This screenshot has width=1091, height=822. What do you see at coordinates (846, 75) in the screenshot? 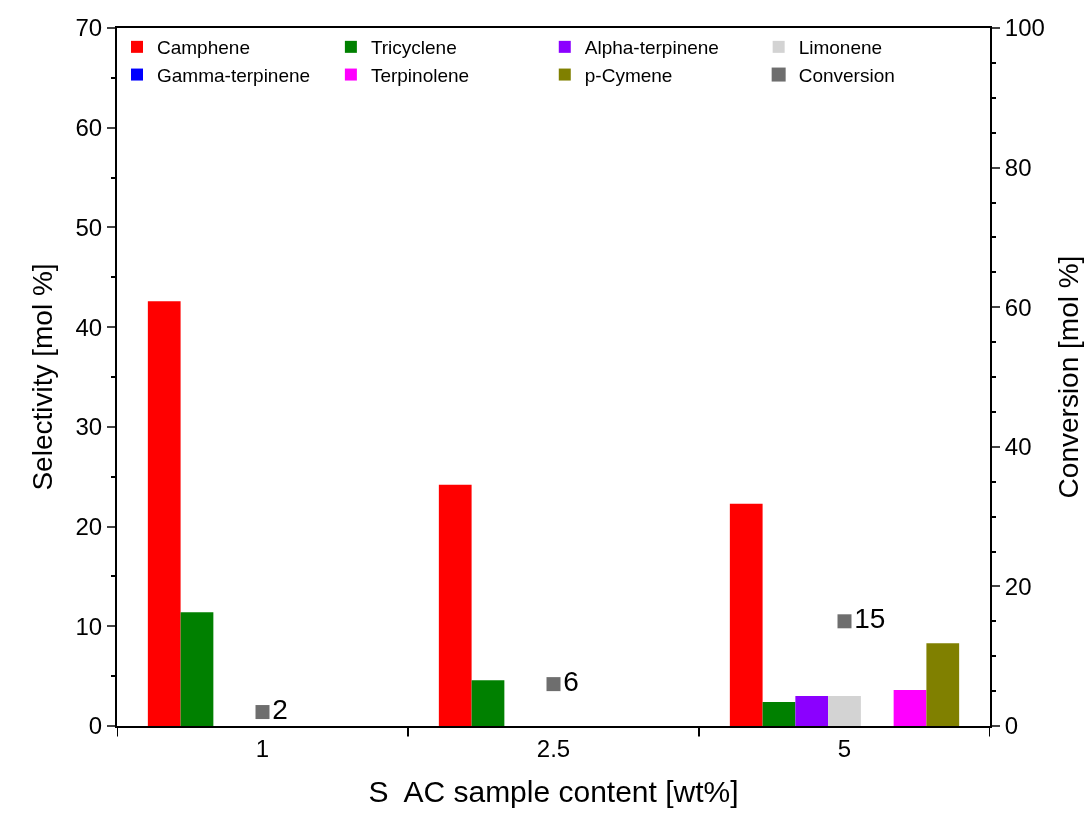
I see `legend-label: Conversion` at bounding box center [846, 75].